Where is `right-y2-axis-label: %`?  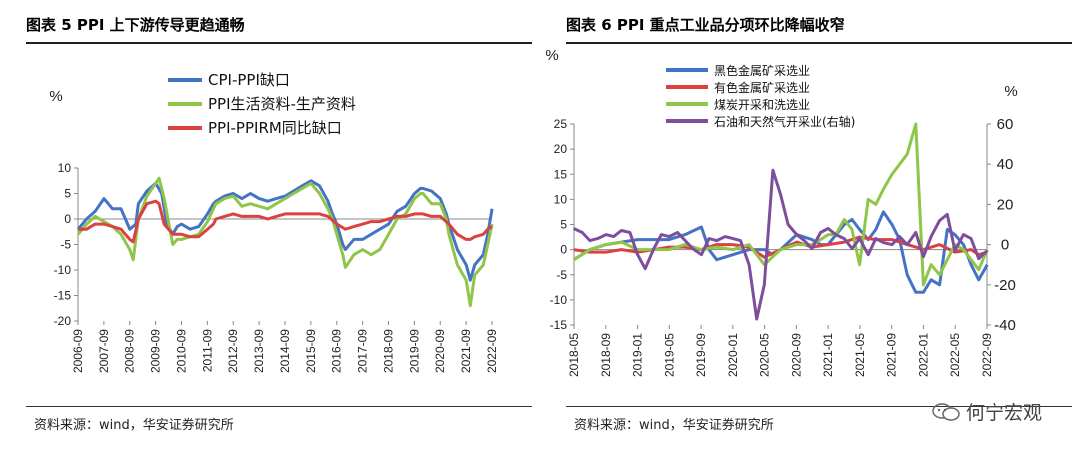
right-y2-axis-label: % is located at coordinates (1010, 91).